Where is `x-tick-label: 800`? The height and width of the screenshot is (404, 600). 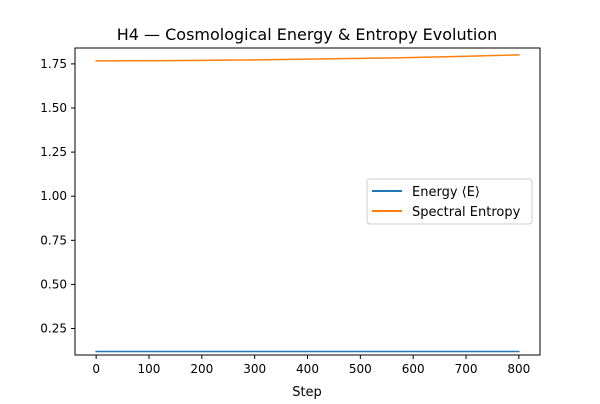
x-tick-label: 800 is located at coordinates (518, 369).